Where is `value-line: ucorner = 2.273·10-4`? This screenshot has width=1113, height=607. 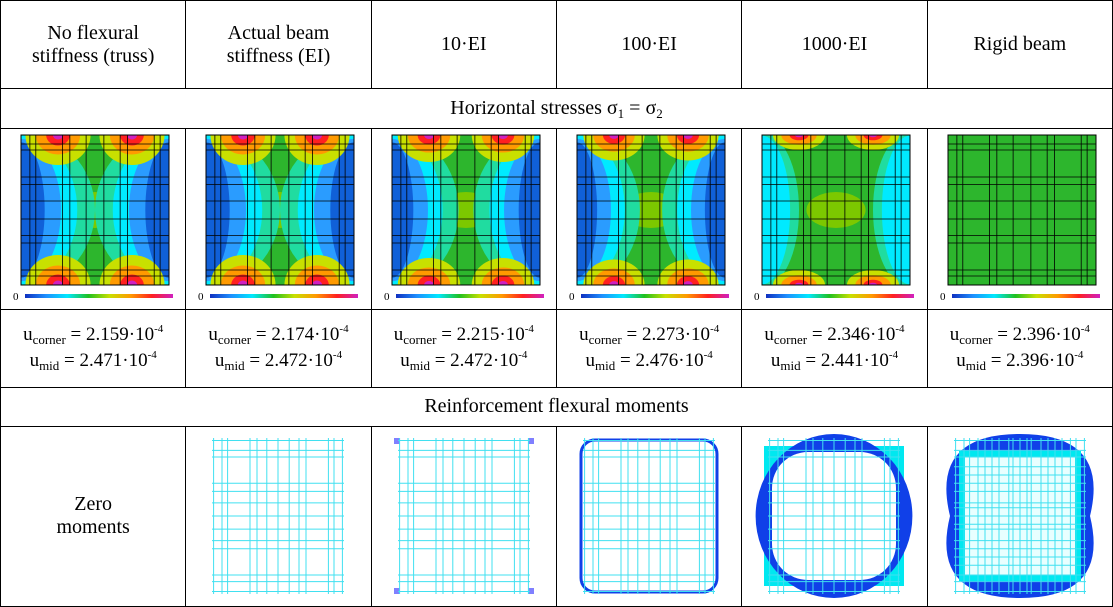 value-line: ucorner = 2.273·10-4 is located at coordinates (648, 335).